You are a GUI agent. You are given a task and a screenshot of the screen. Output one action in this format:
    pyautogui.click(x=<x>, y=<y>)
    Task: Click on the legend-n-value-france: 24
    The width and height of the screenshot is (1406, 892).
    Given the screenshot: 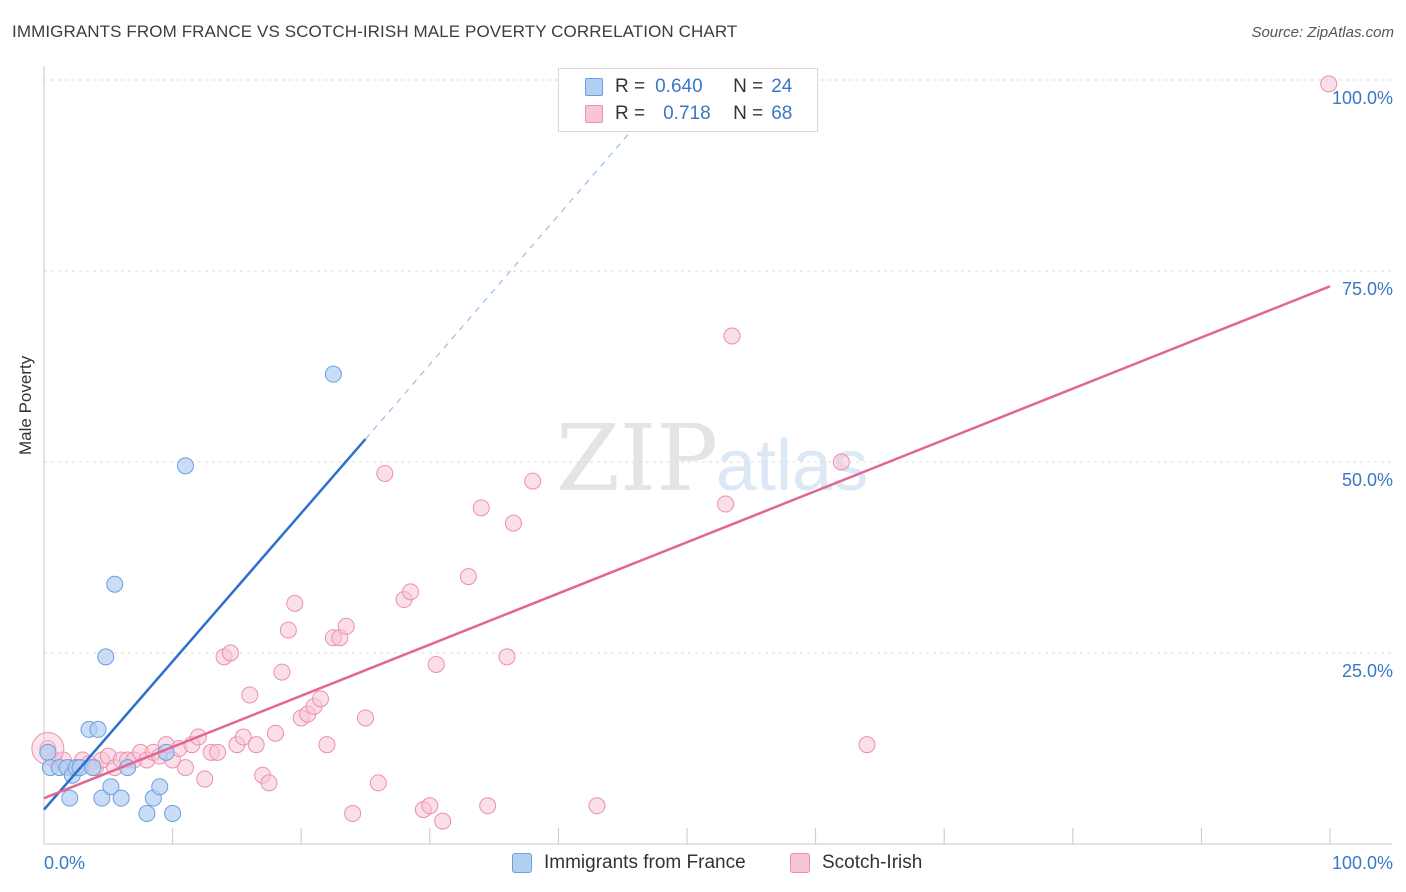 What is the action you would take?
    pyautogui.click(x=782, y=86)
    